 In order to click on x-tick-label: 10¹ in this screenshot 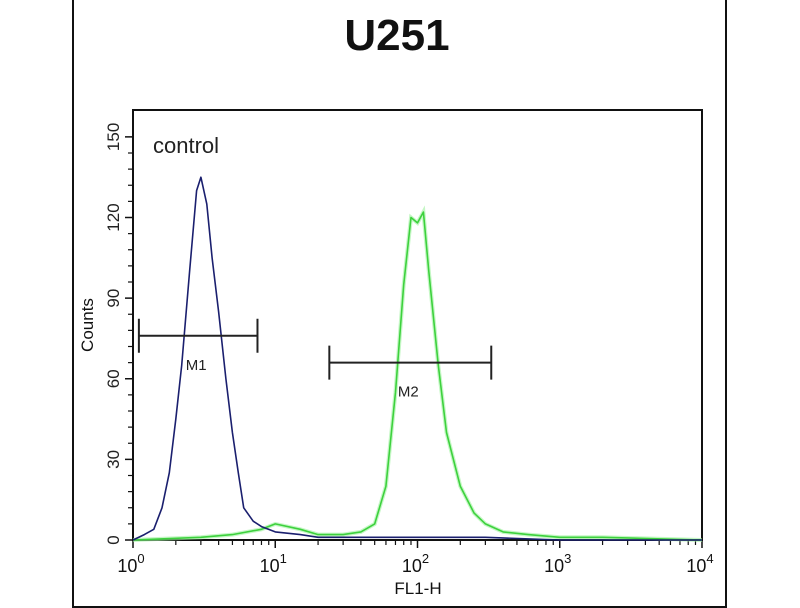, I will do `click(273, 563)`.